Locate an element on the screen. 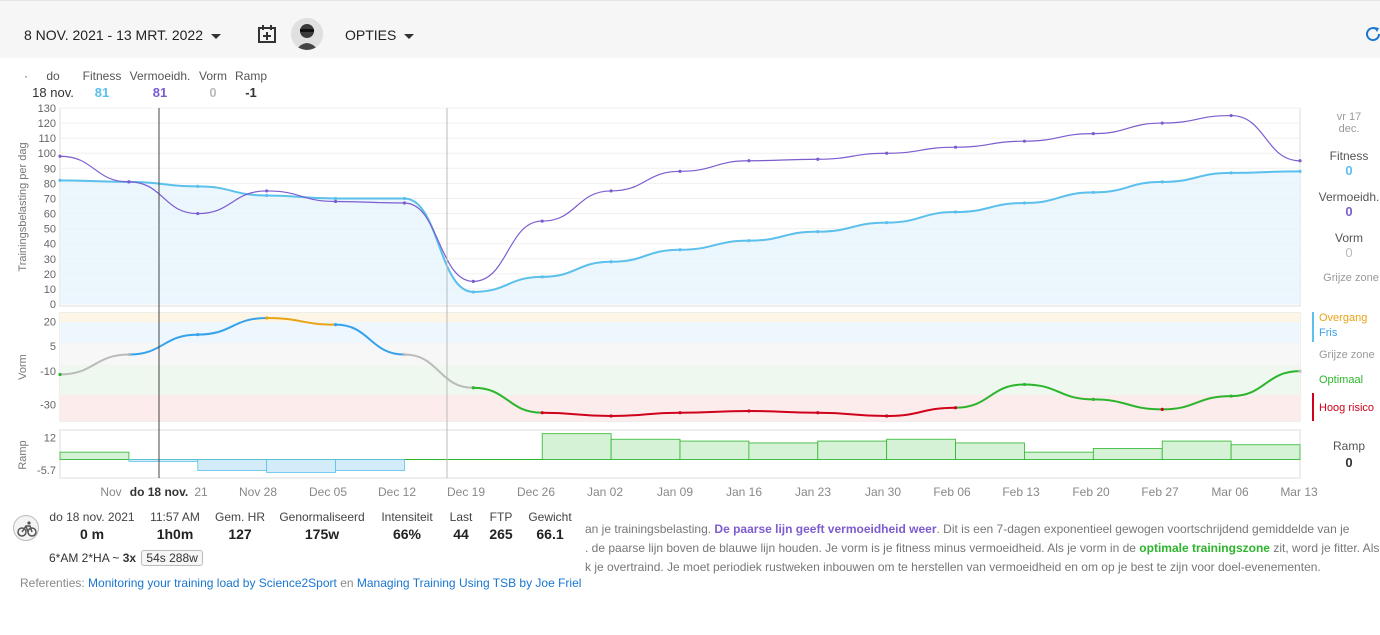 The height and width of the screenshot is (635, 1380). cursor-day-label: do is located at coordinates (53, 76).